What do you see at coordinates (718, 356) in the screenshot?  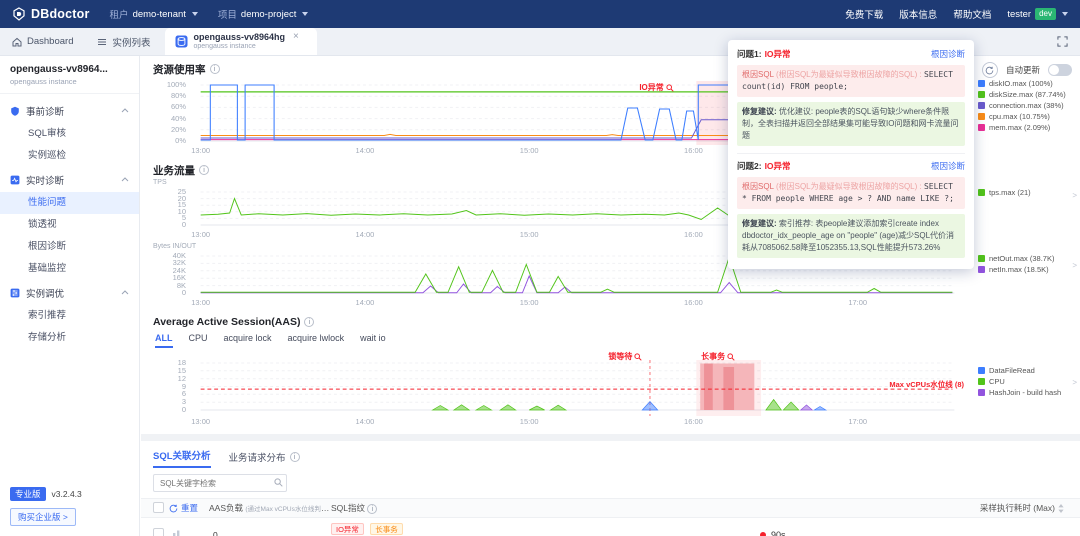 I see `long-transaction-annotation: 长事务` at bounding box center [718, 356].